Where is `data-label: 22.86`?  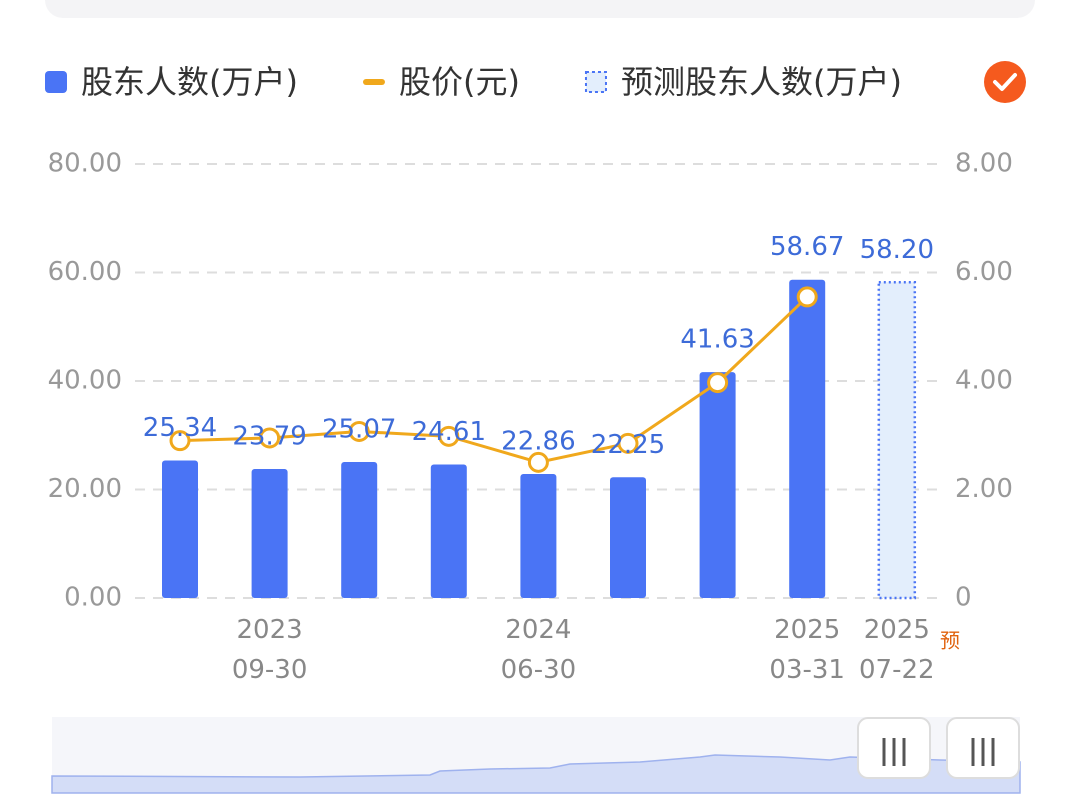
data-label: 22.86 is located at coordinates (538, 441).